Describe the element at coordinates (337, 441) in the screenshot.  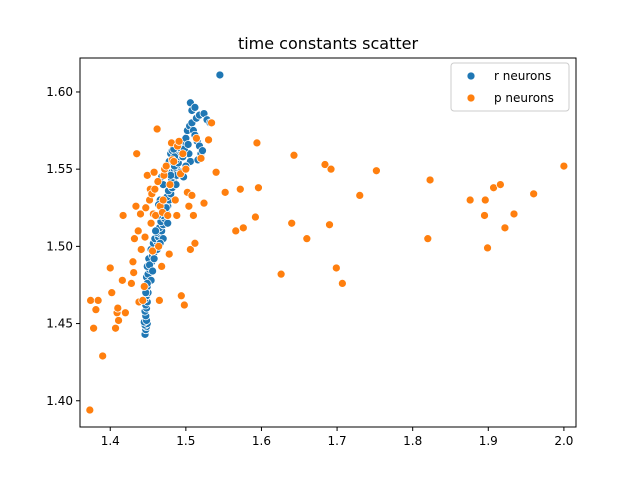
I see `x-tick-label: 1.7` at that location.